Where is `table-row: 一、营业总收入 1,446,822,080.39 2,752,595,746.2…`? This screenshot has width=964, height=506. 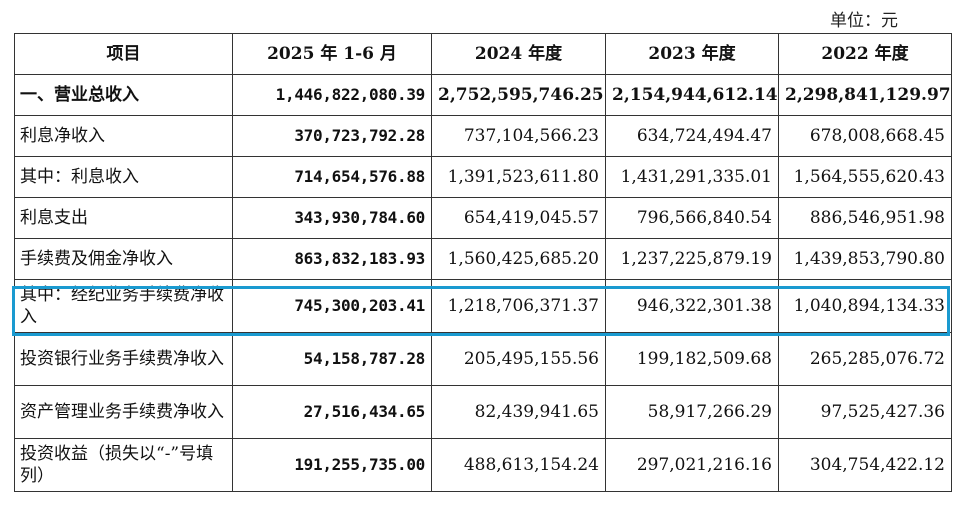
table-row: 一、营业总收入 1,446,822,080.39 2,752,595,746.2… is located at coordinates (483, 95).